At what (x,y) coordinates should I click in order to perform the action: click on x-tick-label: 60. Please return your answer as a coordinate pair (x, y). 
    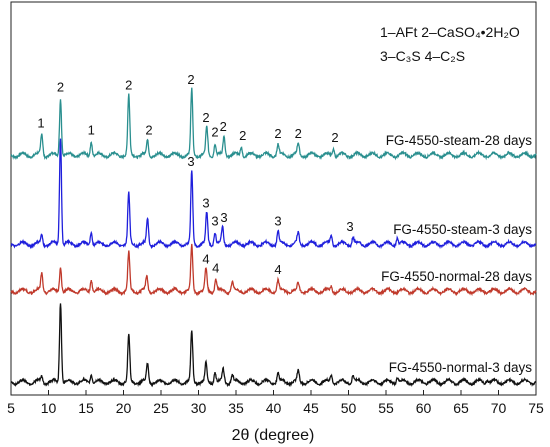
    Looking at the image, I should click on (424, 408).